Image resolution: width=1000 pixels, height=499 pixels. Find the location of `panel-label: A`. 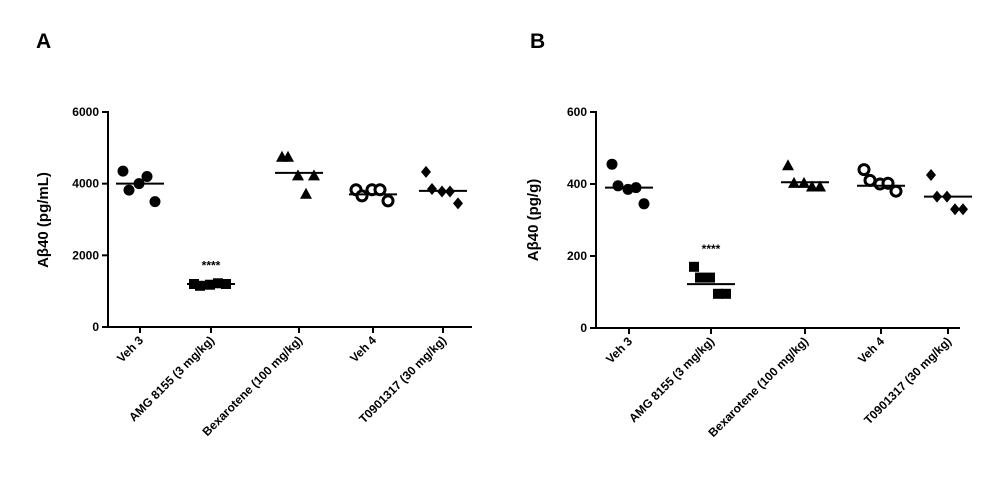

panel-label: A is located at coordinates (43, 41).